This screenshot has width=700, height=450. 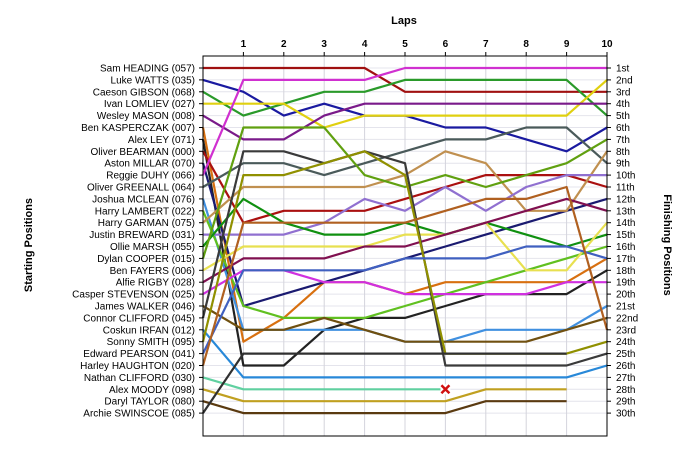 What do you see at coordinates (143, 199) in the screenshot?
I see `starting-position-label: Joshua MCLEAN (076)` at bounding box center [143, 199].